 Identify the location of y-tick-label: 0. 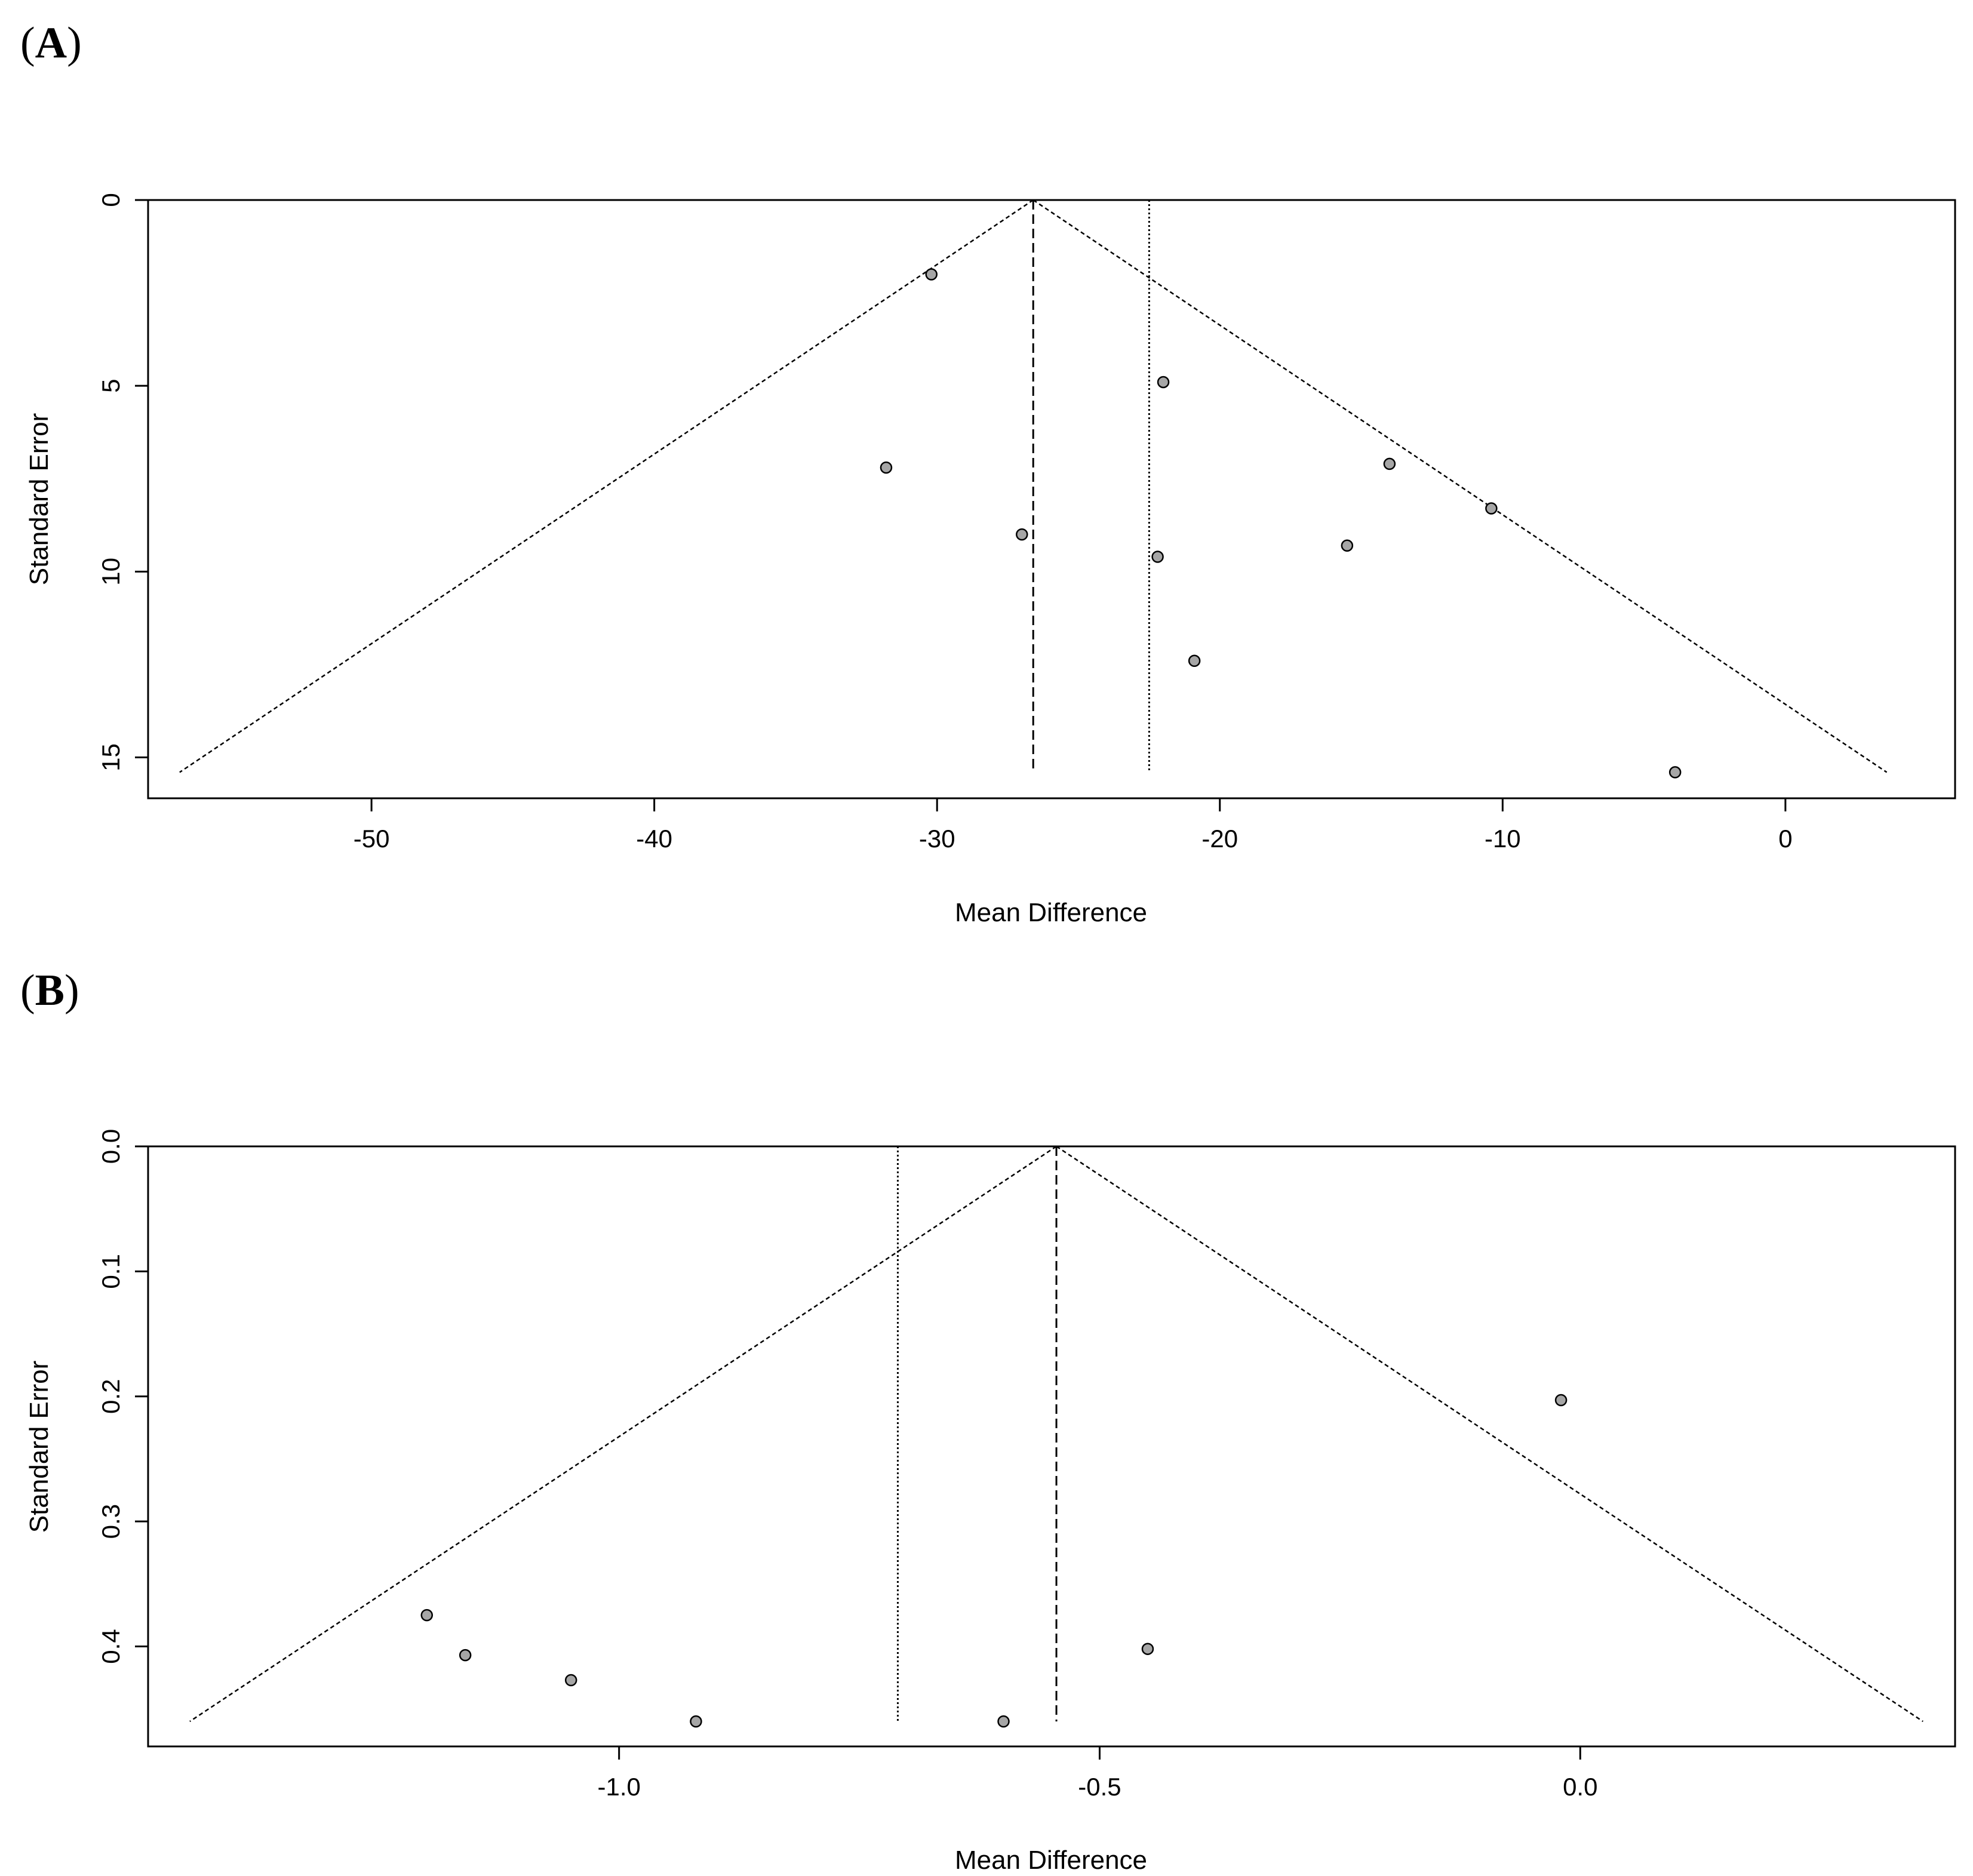
(111, 200).